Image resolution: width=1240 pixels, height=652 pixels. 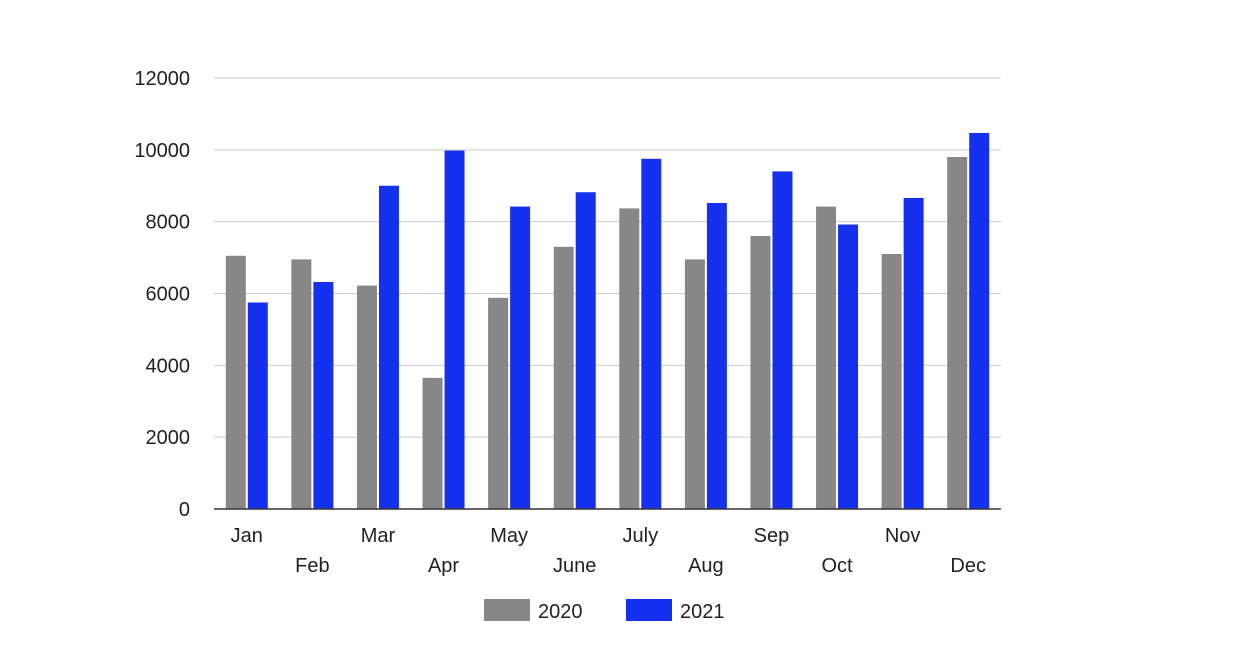 I want to click on legend: 2020 2021, so click(x=604, y=611).